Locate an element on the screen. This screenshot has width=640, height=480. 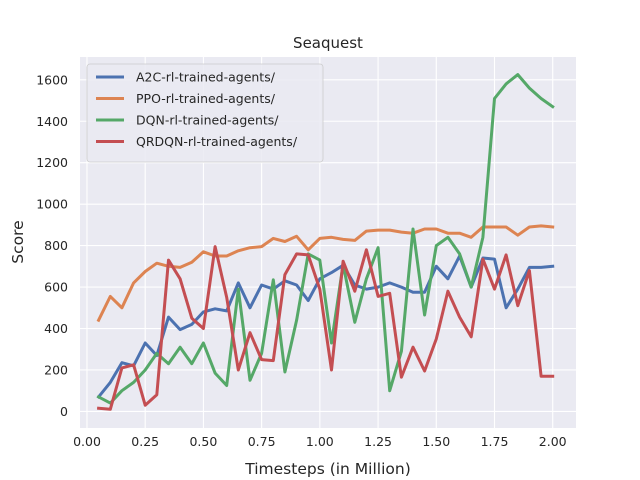
x-tick-label: 1.00 is located at coordinates (320, 441).